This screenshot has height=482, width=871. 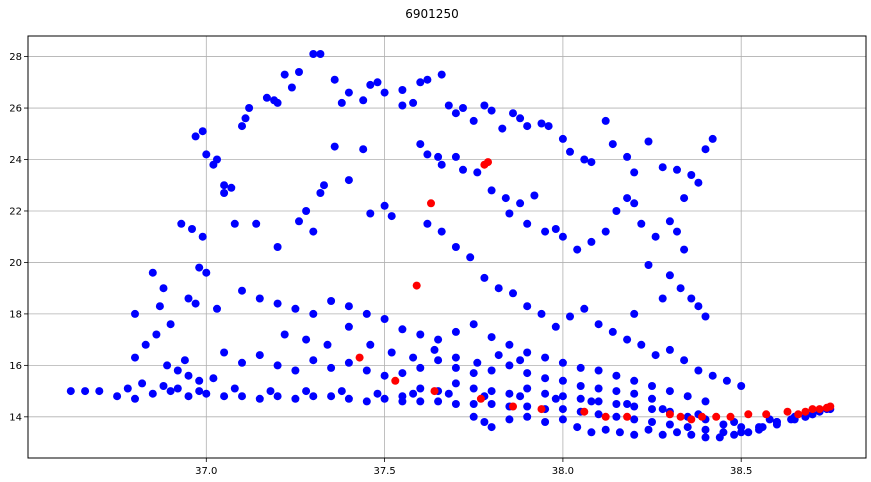 What do you see at coordinates (15, 57) in the screenshot?
I see `y-tick-label: 28` at bounding box center [15, 57].